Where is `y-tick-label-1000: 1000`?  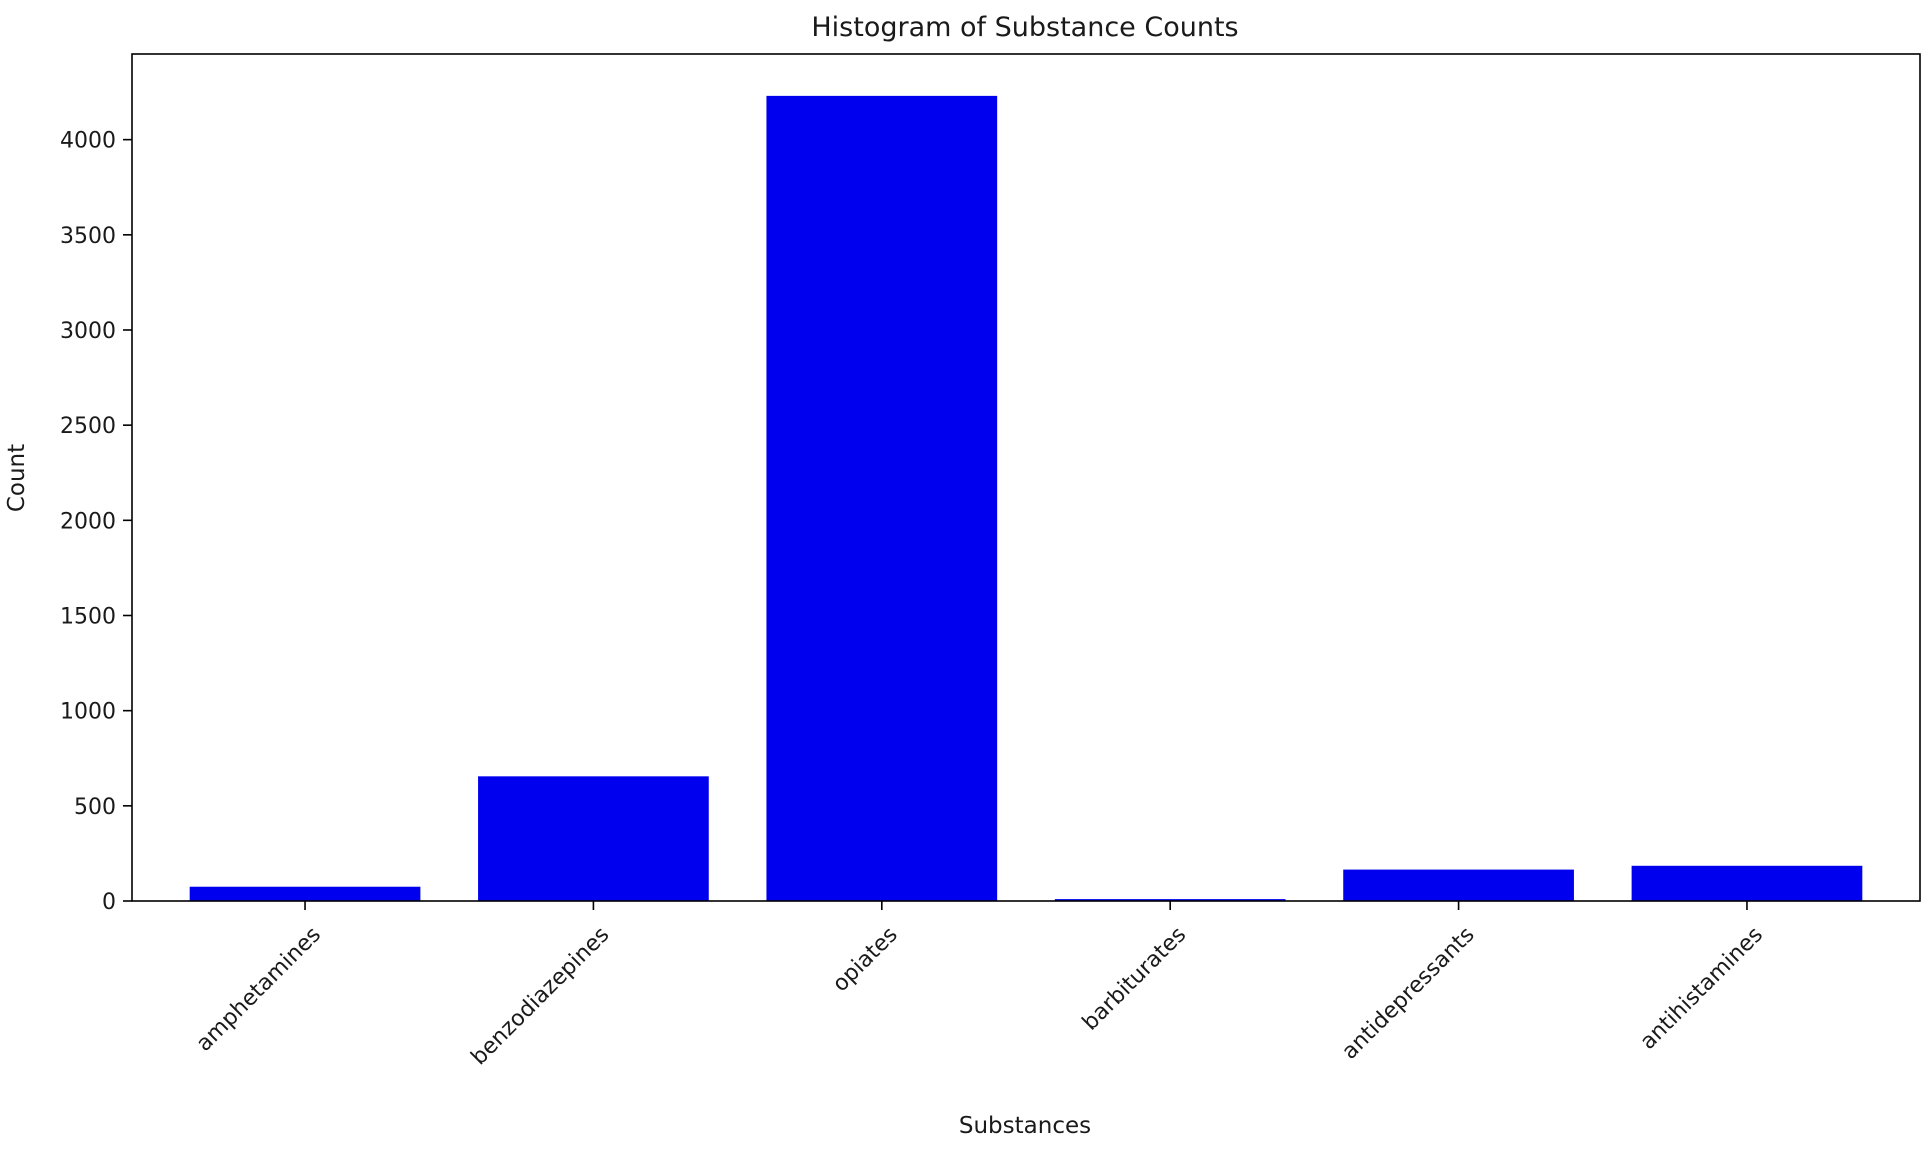 y-tick-label-1000: 1000 is located at coordinates (88, 712).